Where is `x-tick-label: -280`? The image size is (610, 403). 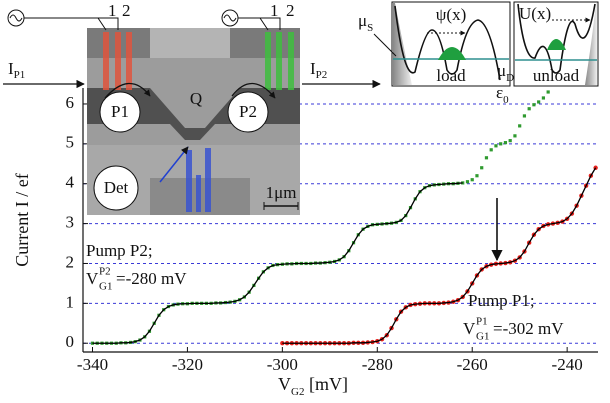 x-tick-label: -280 is located at coordinates (377, 364).